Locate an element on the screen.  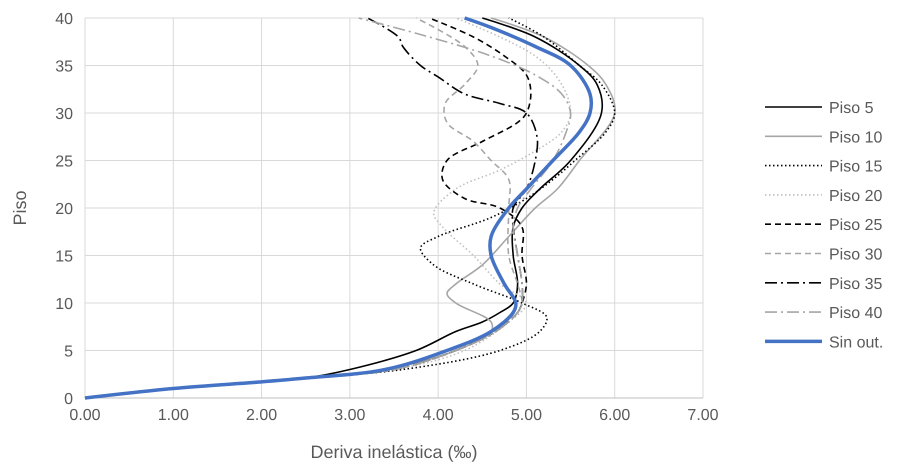
x-axis-title: Deriva inelástica (‰) is located at coordinates (394, 452).